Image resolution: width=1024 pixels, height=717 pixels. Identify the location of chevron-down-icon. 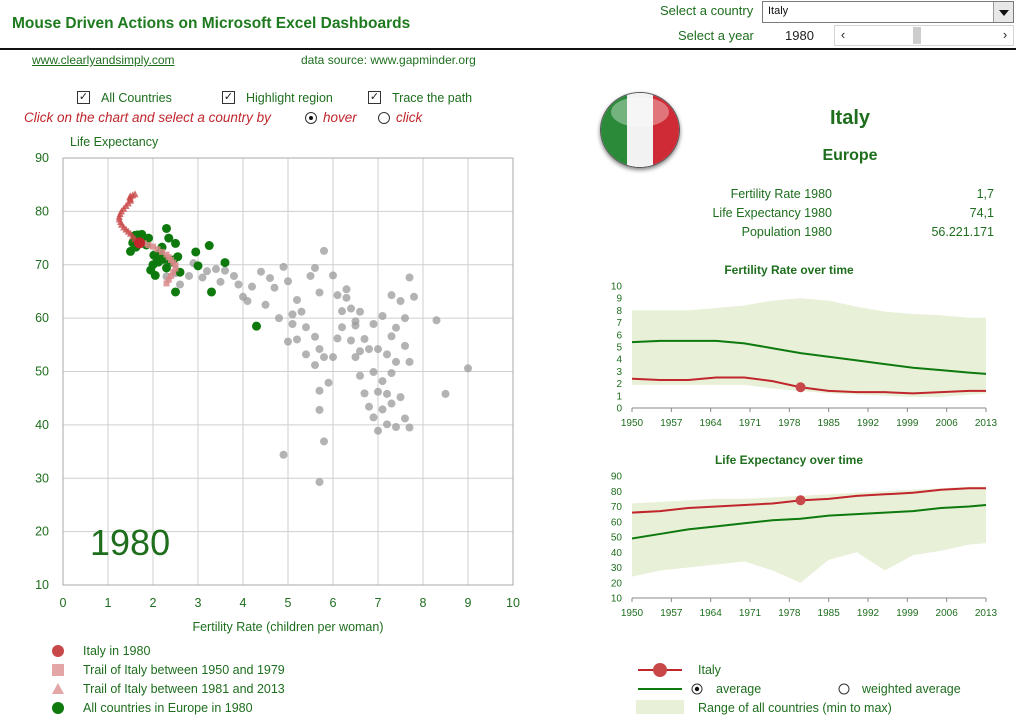
(1003, 12).